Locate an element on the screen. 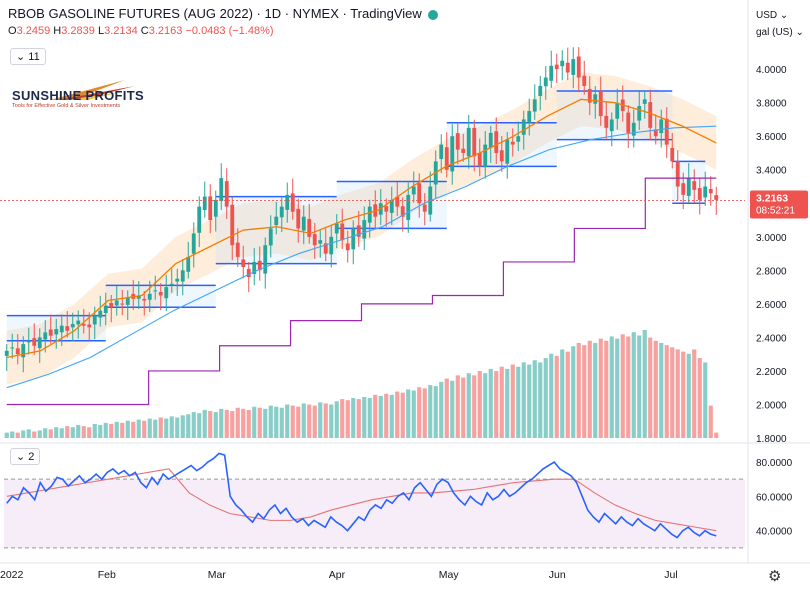 This screenshot has height=589, width=810. currency-label: USD ⌄ is located at coordinates (772, 15).